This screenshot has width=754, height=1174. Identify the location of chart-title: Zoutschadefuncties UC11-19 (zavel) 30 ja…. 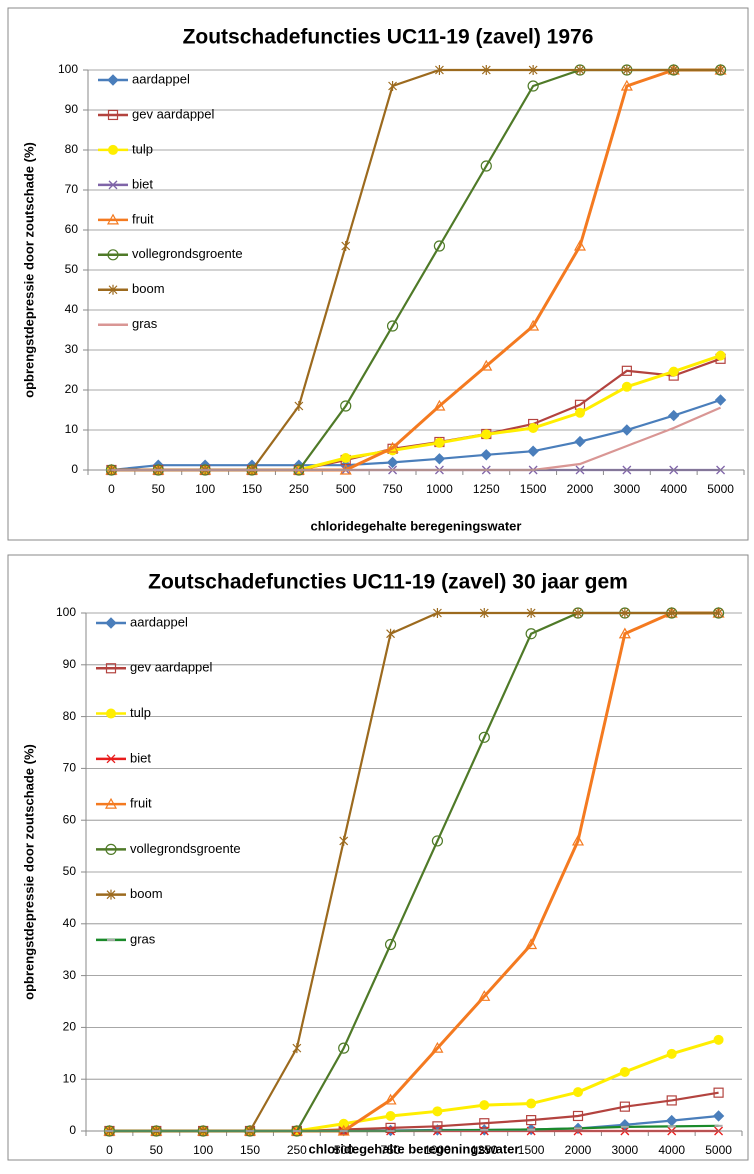
(388, 582).